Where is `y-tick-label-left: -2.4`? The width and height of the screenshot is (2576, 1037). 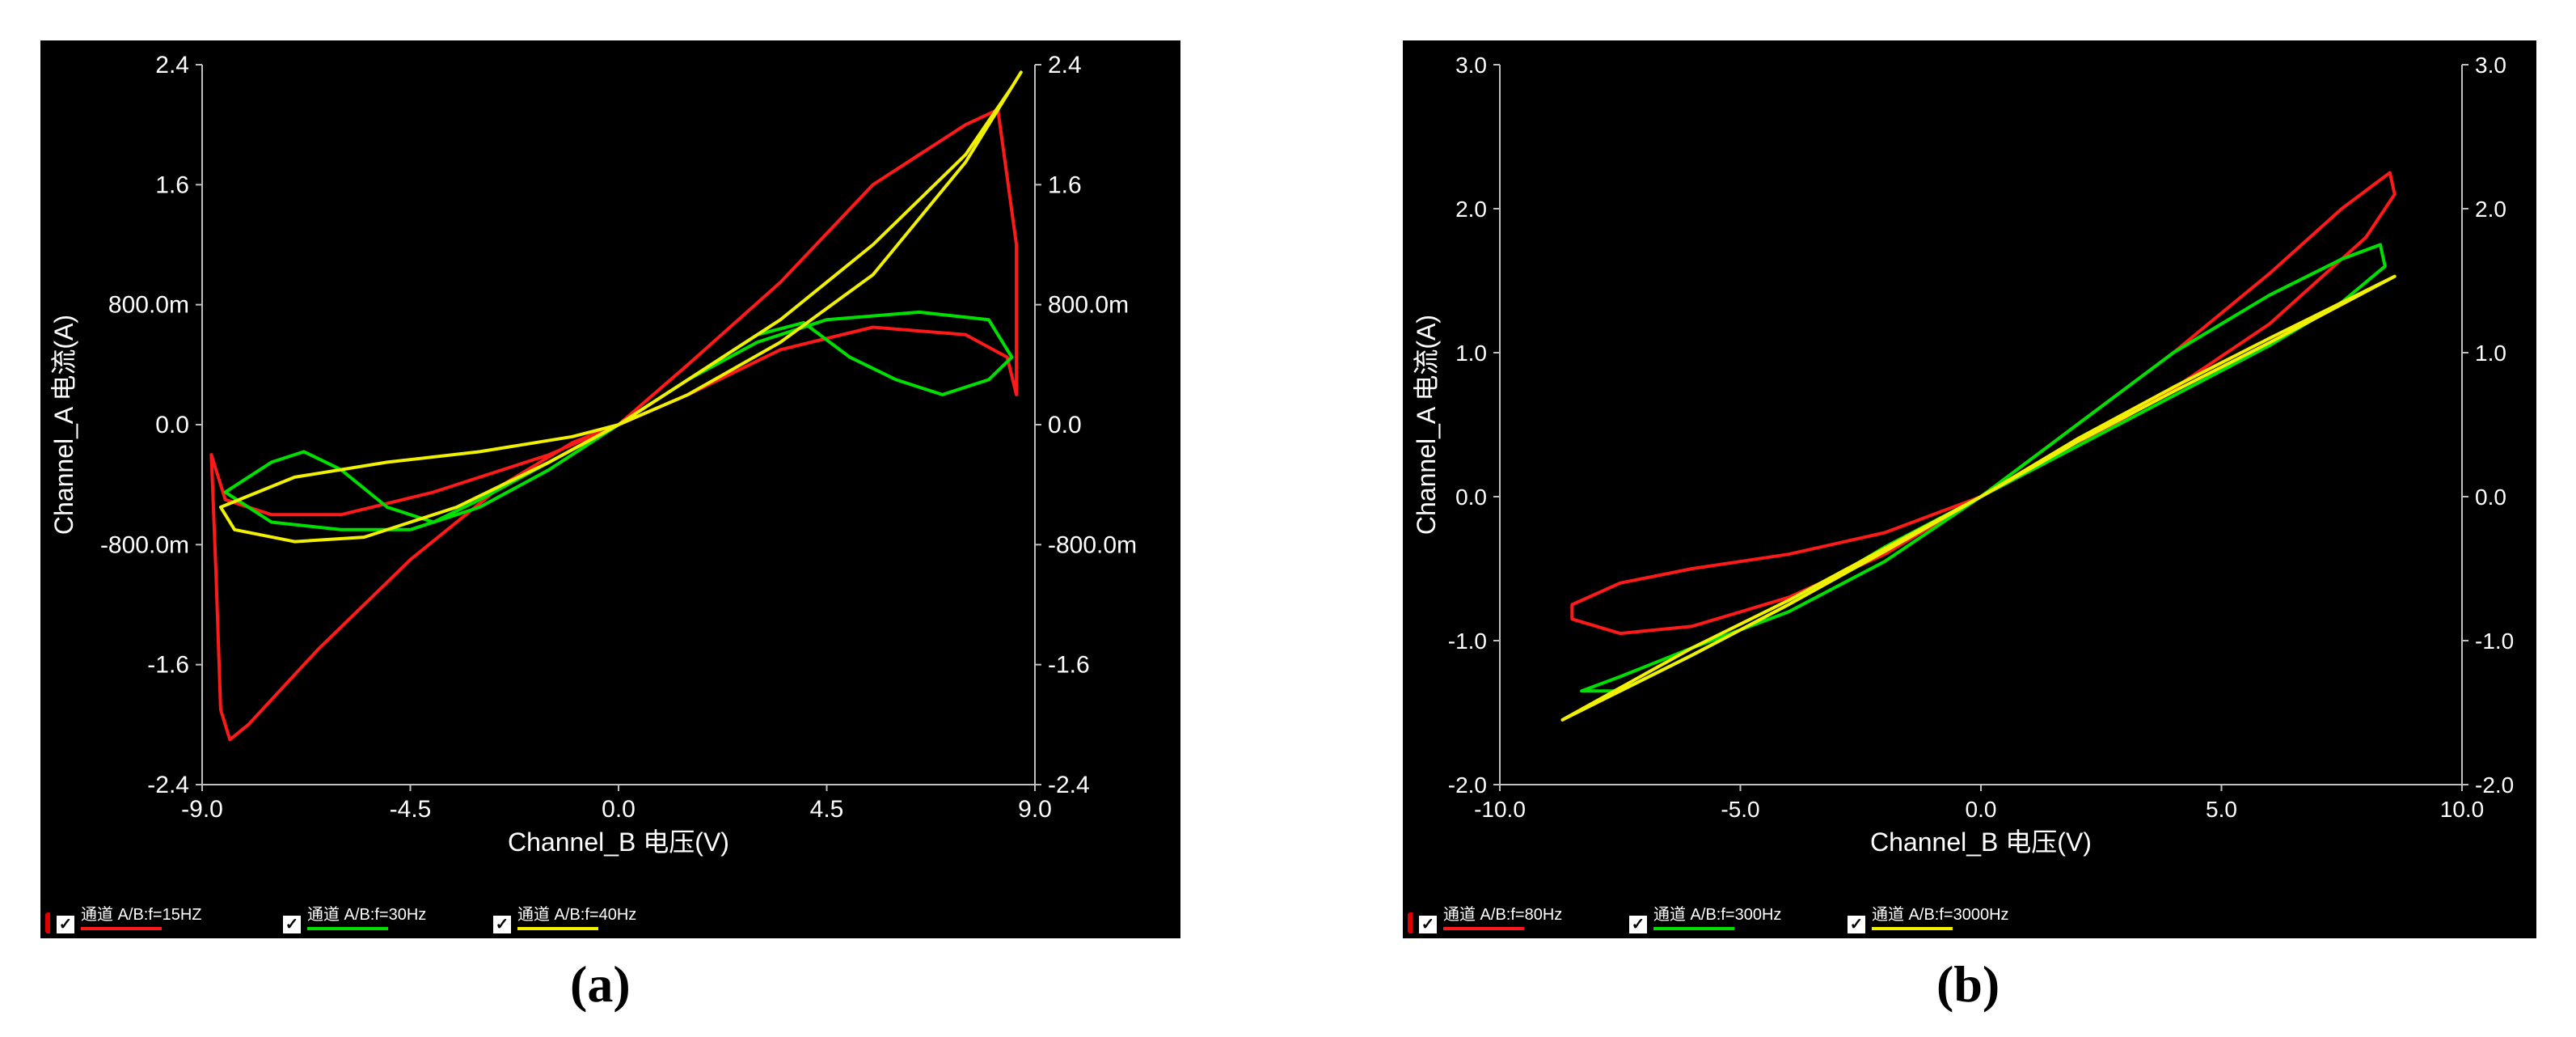
y-tick-label-left: -2.4 is located at coordinates (168, 785).